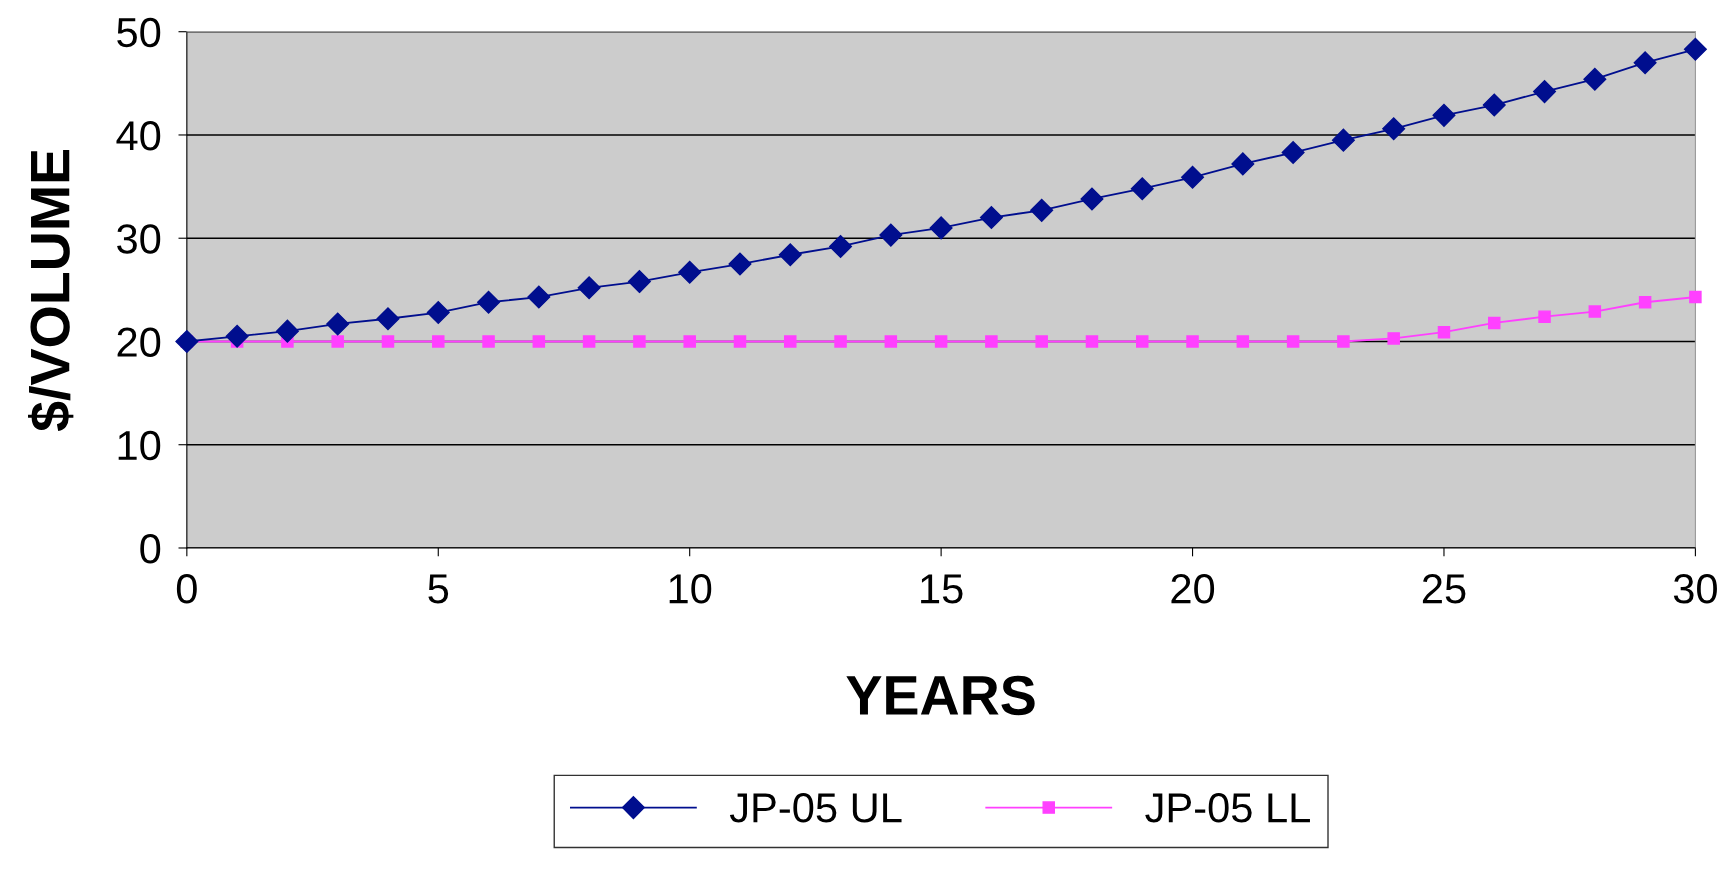  Describe the element at coordinates (150, 548) in the screenshot. I see `y-tick-label: 0` at that location.